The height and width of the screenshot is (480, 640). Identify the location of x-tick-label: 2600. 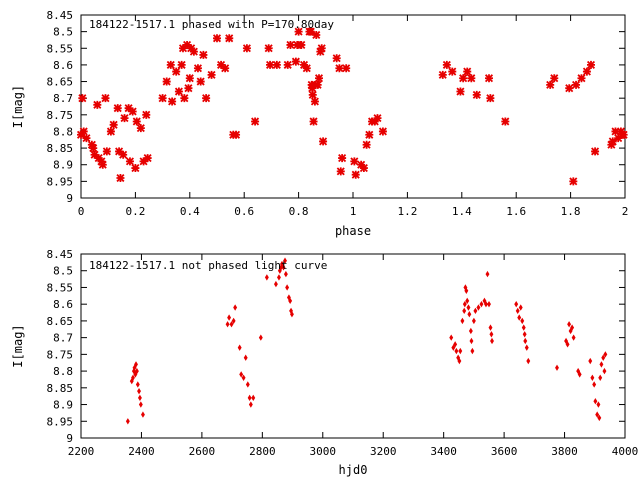
(202, 451).